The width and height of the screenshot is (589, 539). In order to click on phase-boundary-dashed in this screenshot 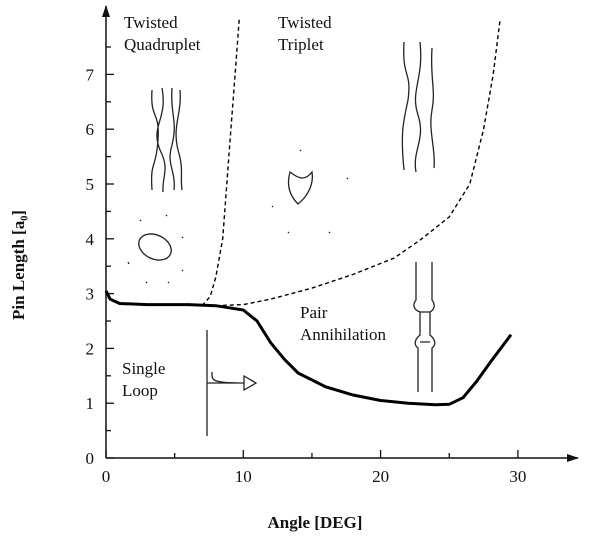, I will do `click(220, 163)`.